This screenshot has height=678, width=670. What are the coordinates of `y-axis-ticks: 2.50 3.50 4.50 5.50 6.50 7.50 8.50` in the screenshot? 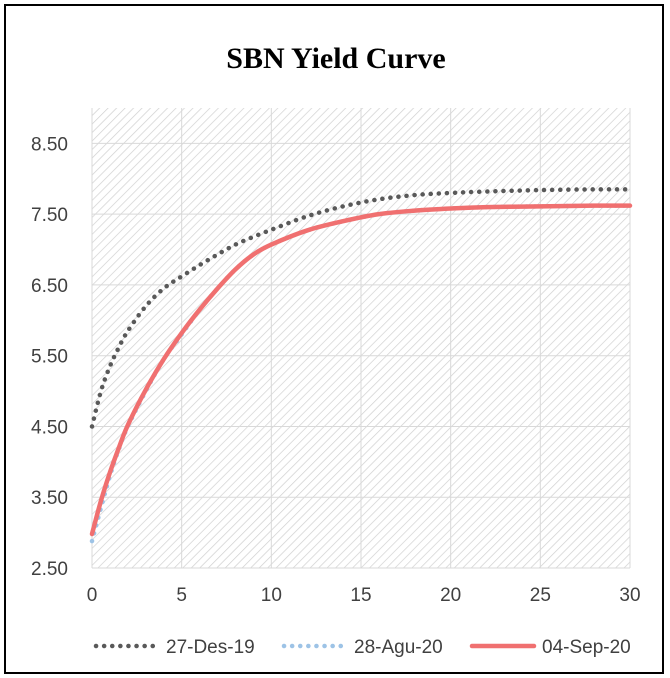 It's located at (49, 357).